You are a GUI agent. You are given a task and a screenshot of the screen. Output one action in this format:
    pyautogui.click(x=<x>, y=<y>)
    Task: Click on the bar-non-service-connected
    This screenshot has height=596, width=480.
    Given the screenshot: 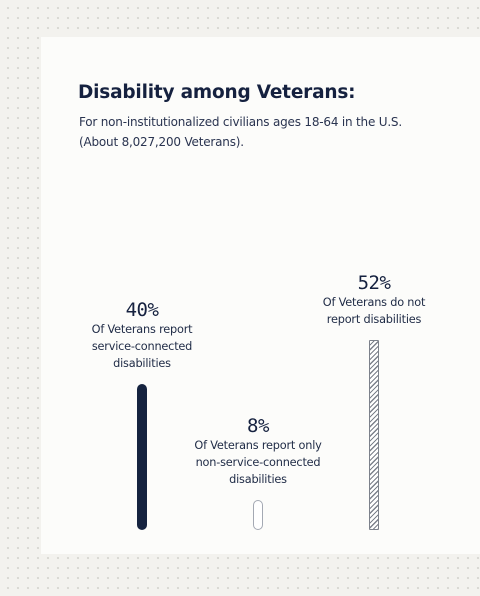 What is the action you would take?
    pyautogui.click(x=258, y=515)
    